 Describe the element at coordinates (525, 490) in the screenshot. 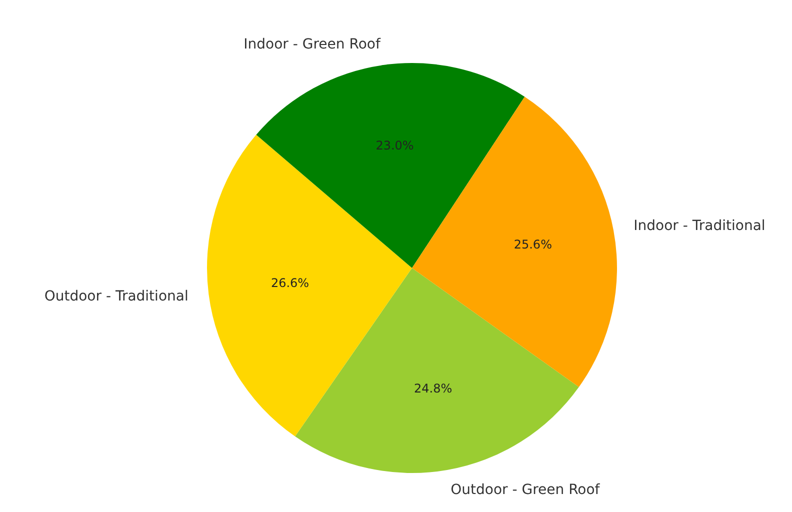

I see `slice-label: Outdoor - Green Roof` at that location.